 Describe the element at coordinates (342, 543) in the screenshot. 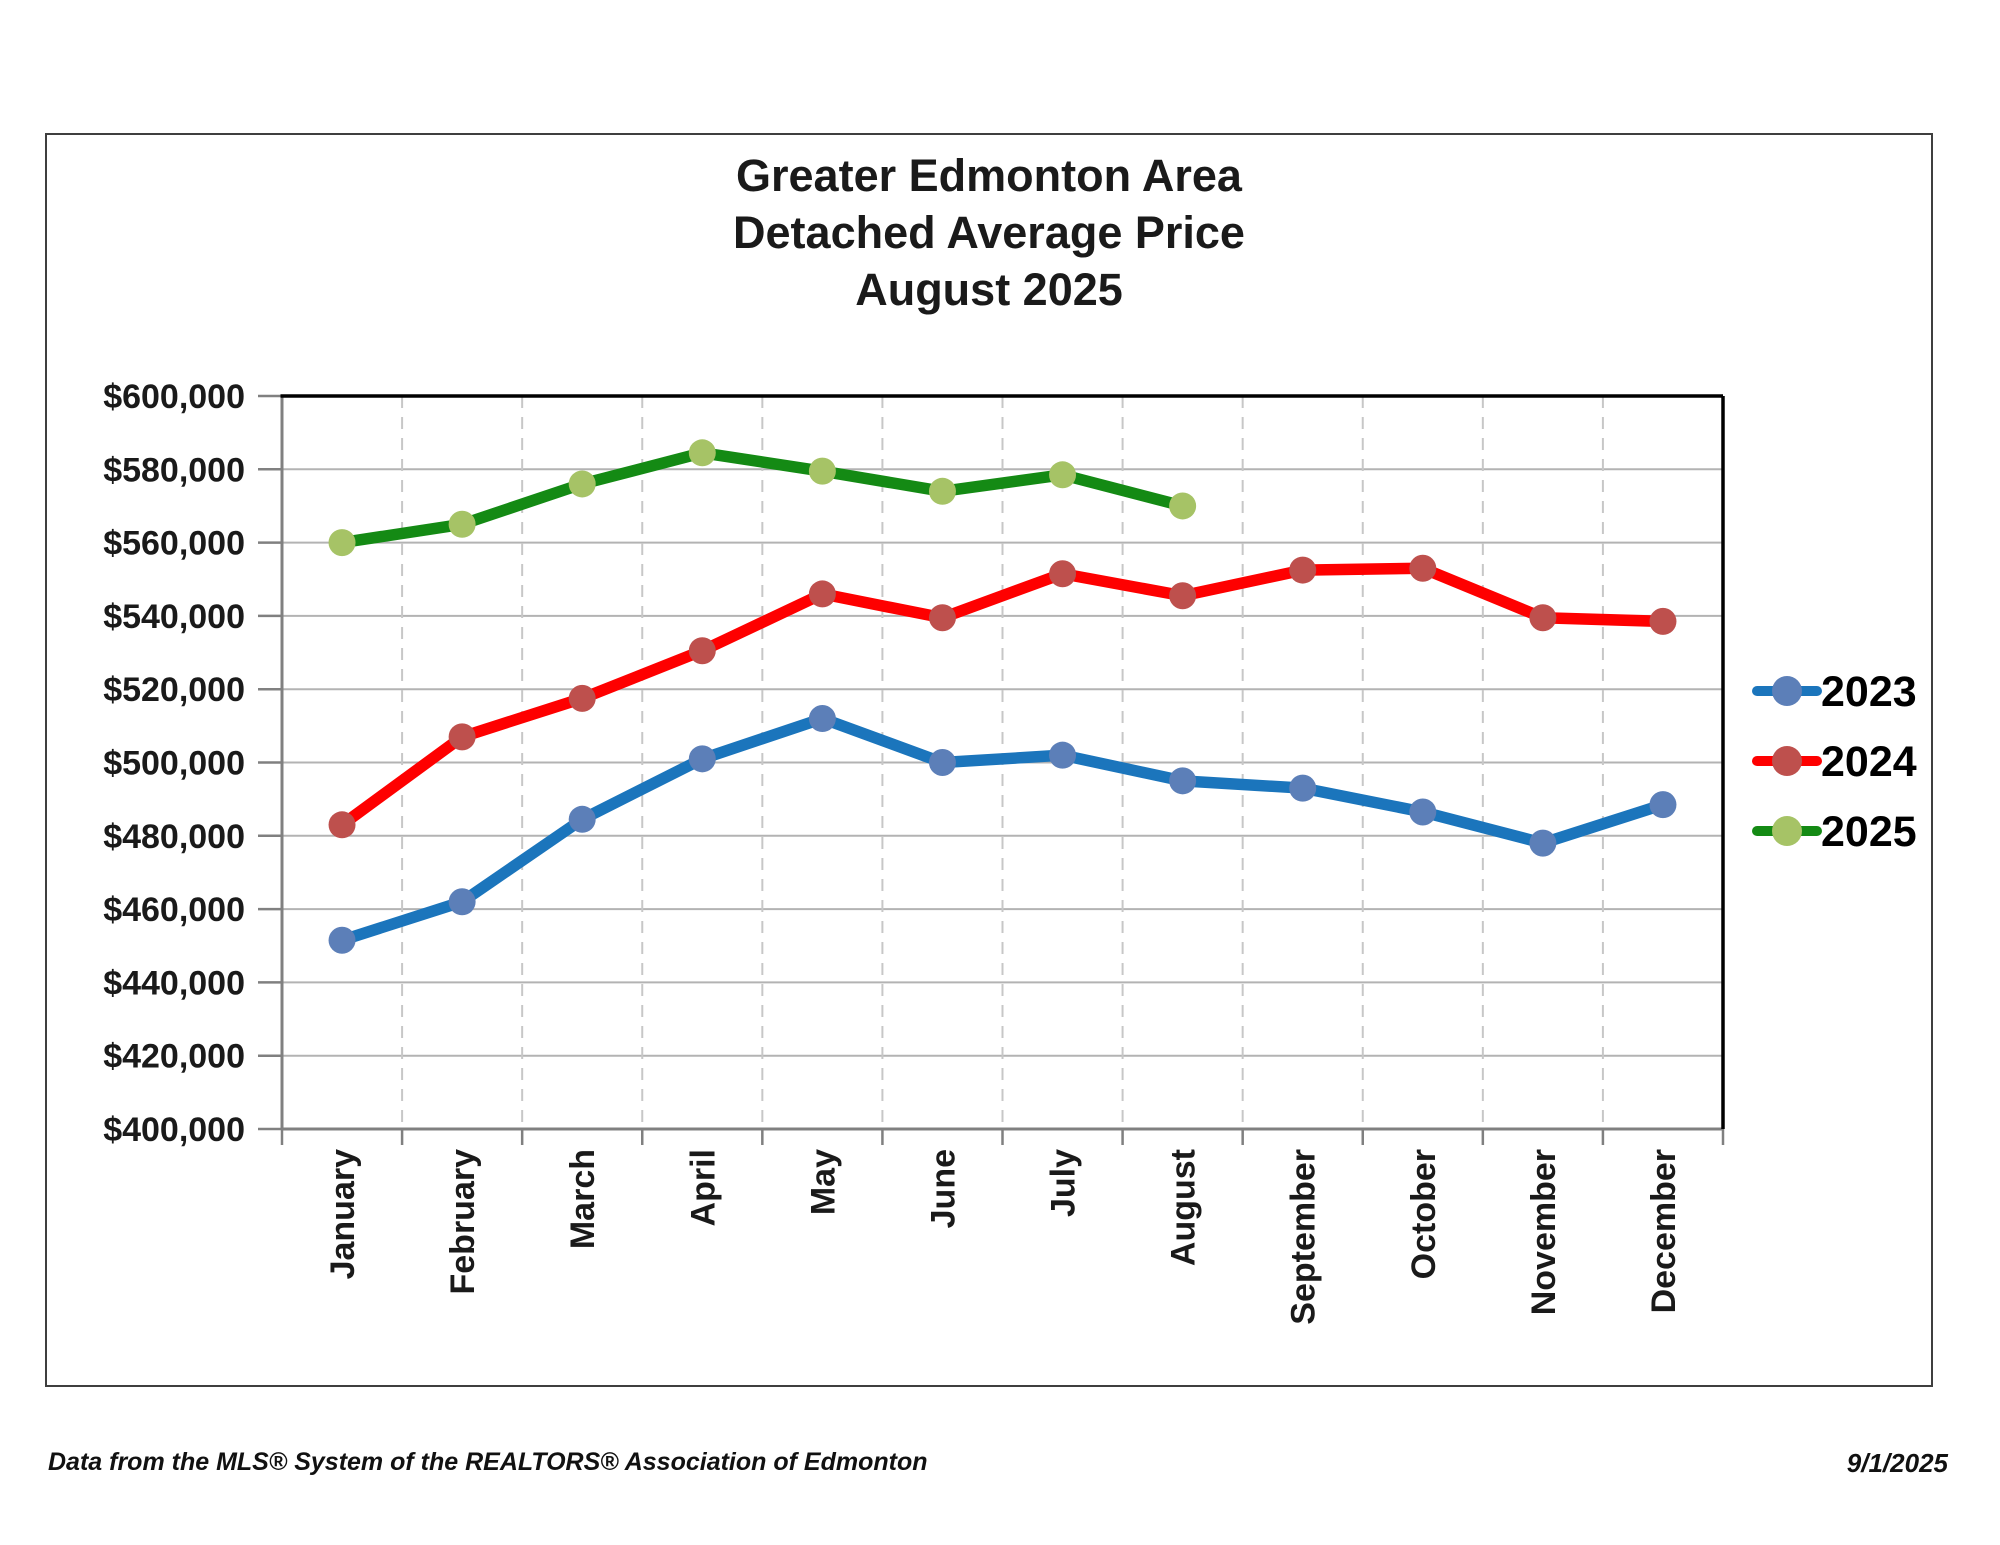

I see `series-2025-point-January` at that location.